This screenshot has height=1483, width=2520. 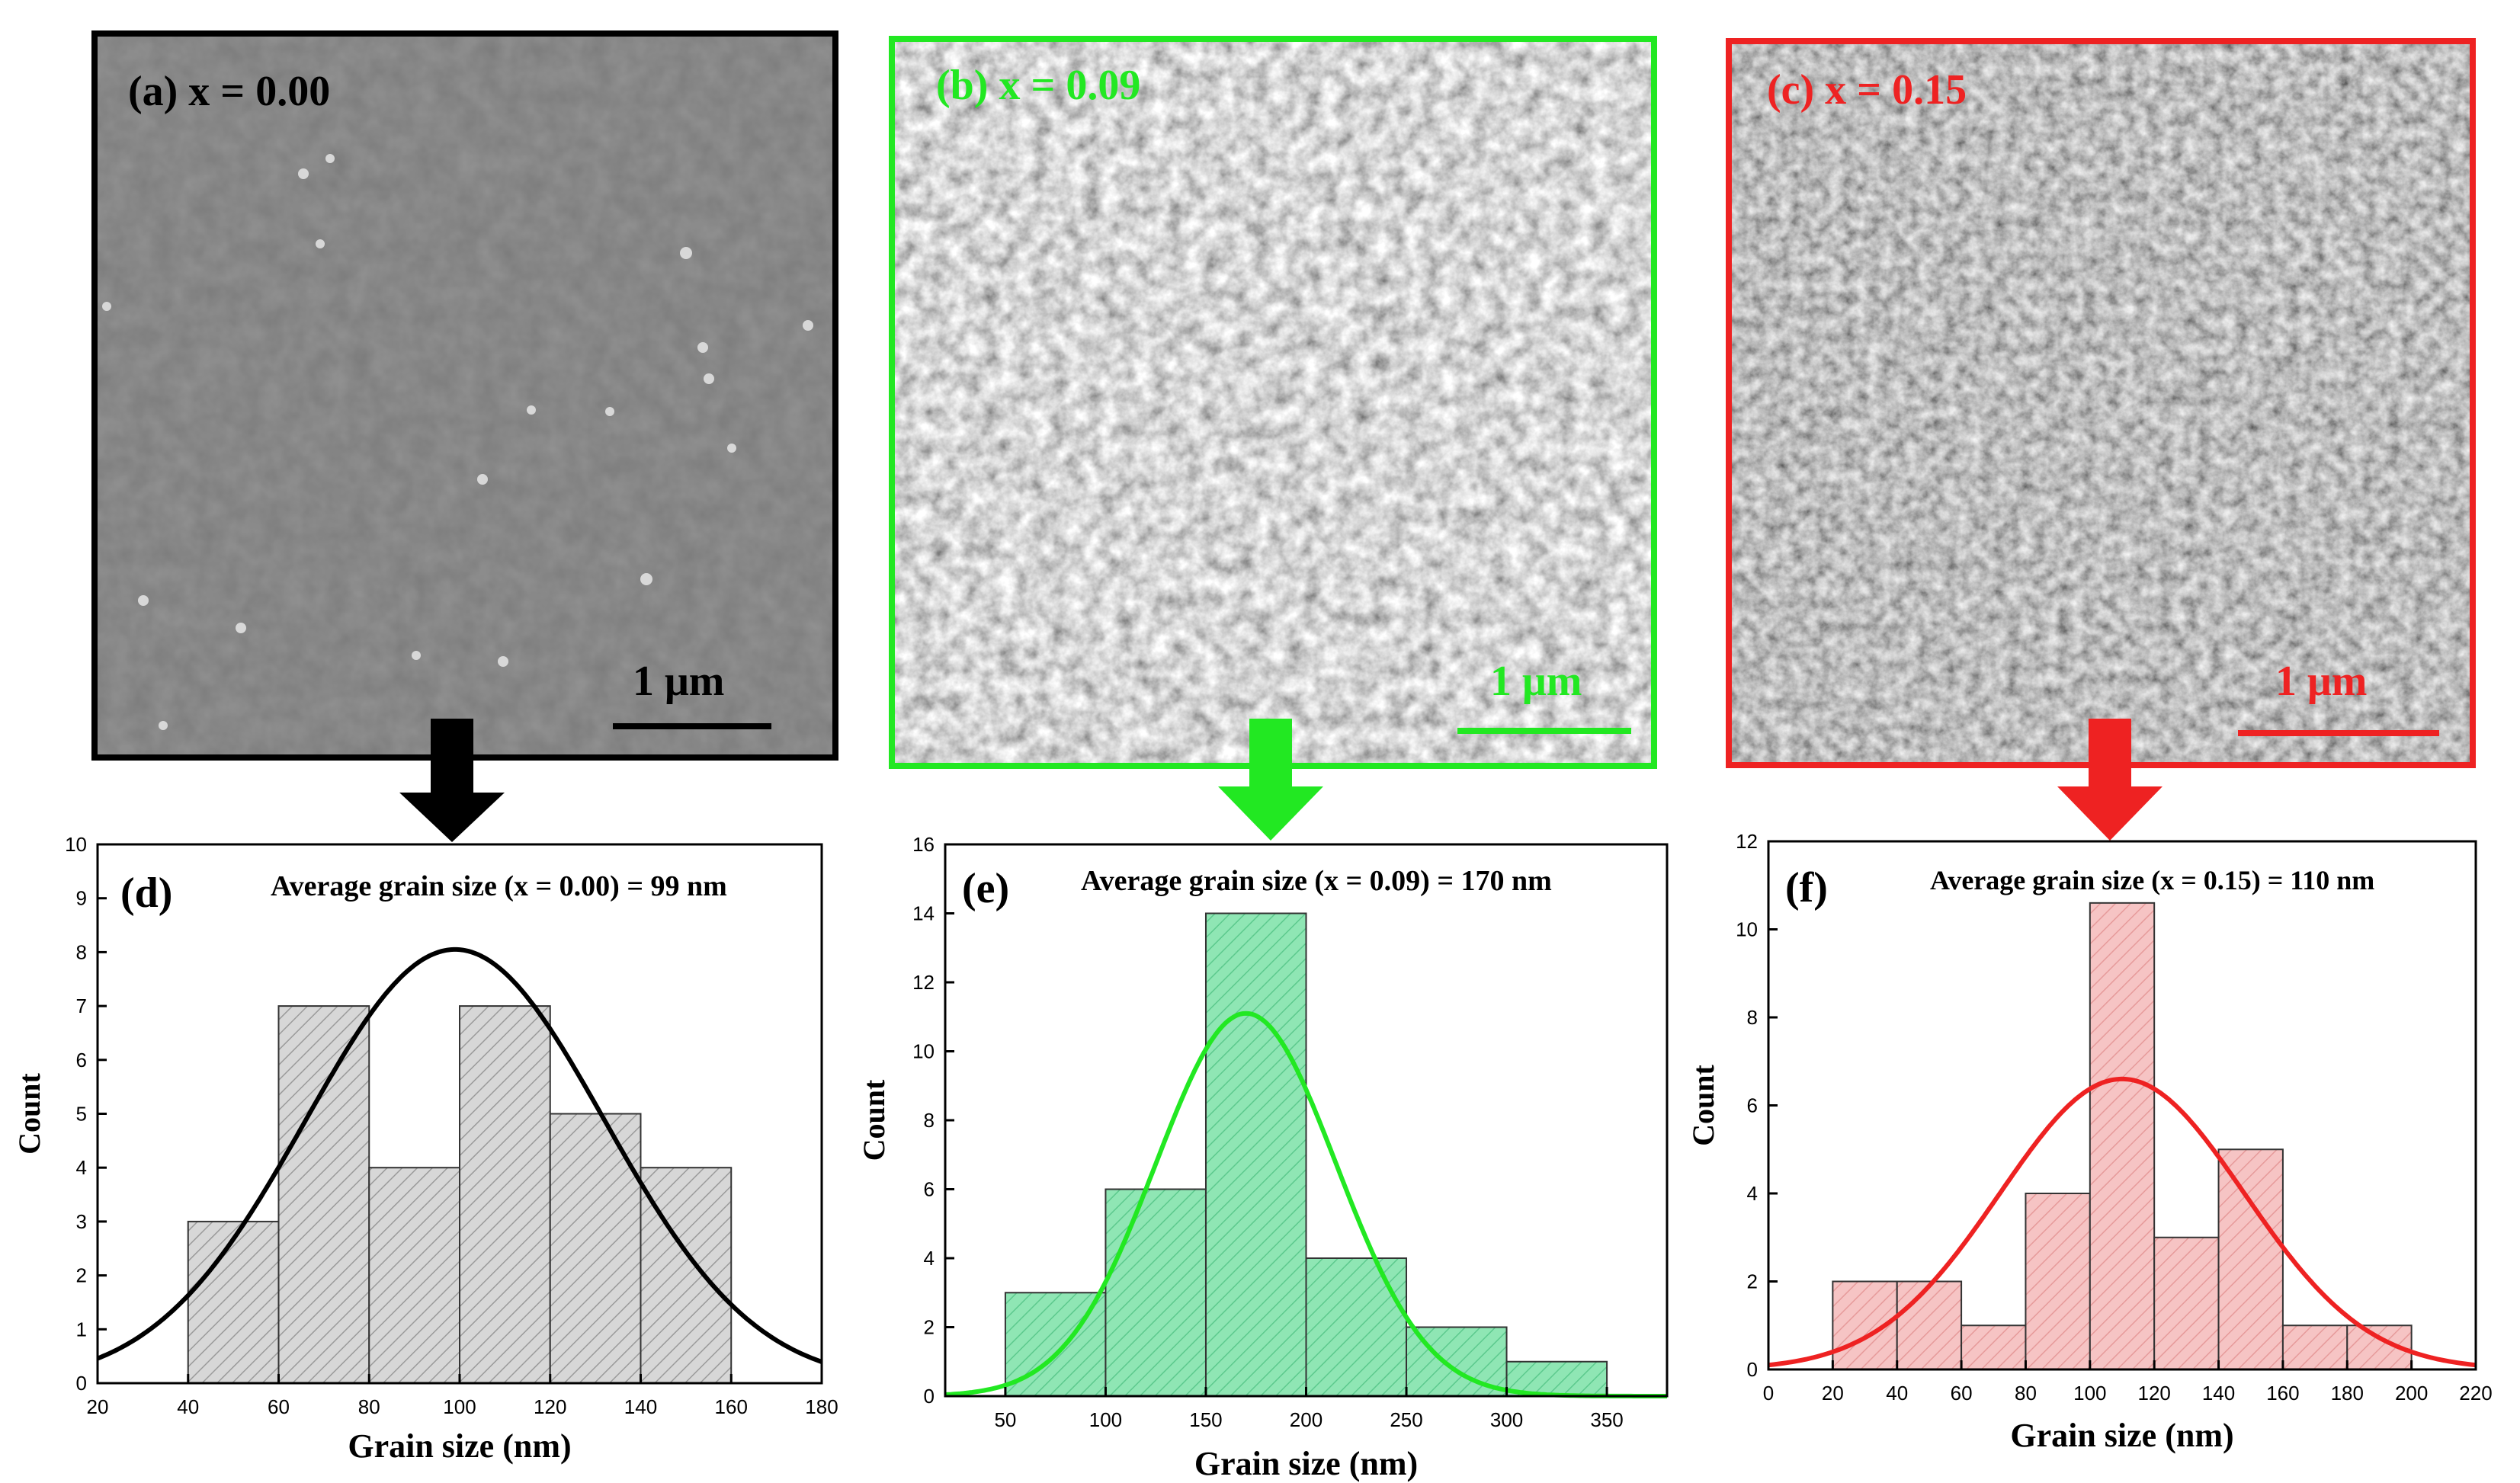 I want to click on y-tick-label-f: 6, so click(x=1752, y=1105).